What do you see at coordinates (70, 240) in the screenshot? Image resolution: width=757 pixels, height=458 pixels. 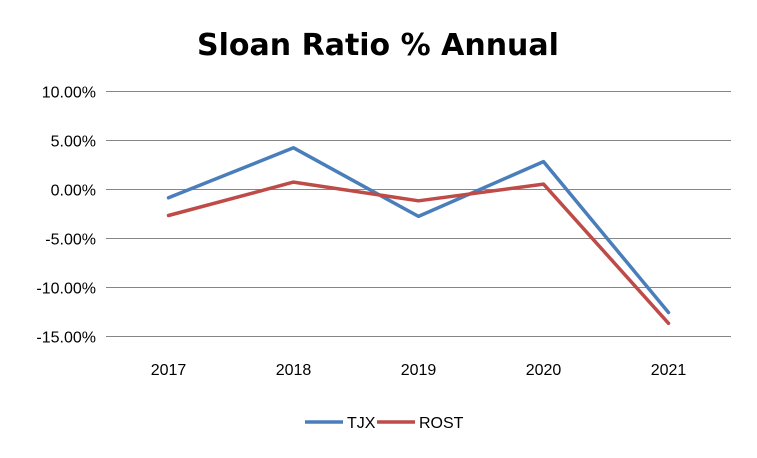 I see `y-tick-label: -5.00%` at bounding box center [70, 240].